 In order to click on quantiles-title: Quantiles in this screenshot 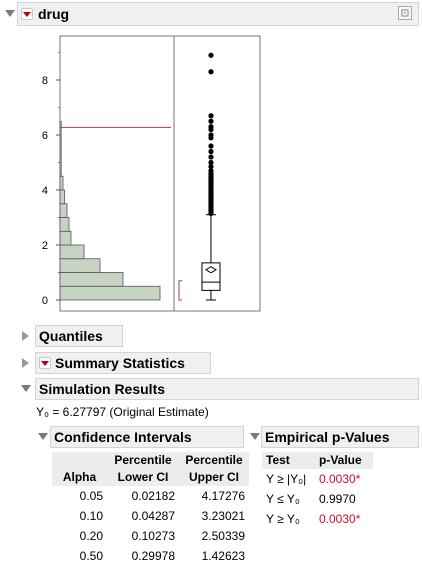, I will do `click(71, 336)`.